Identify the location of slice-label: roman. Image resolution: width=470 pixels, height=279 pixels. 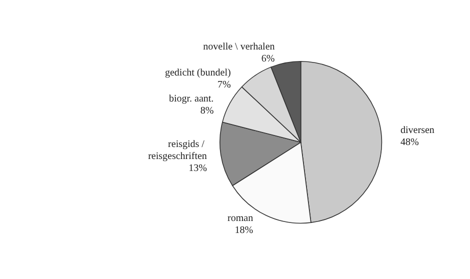
(241, 218).